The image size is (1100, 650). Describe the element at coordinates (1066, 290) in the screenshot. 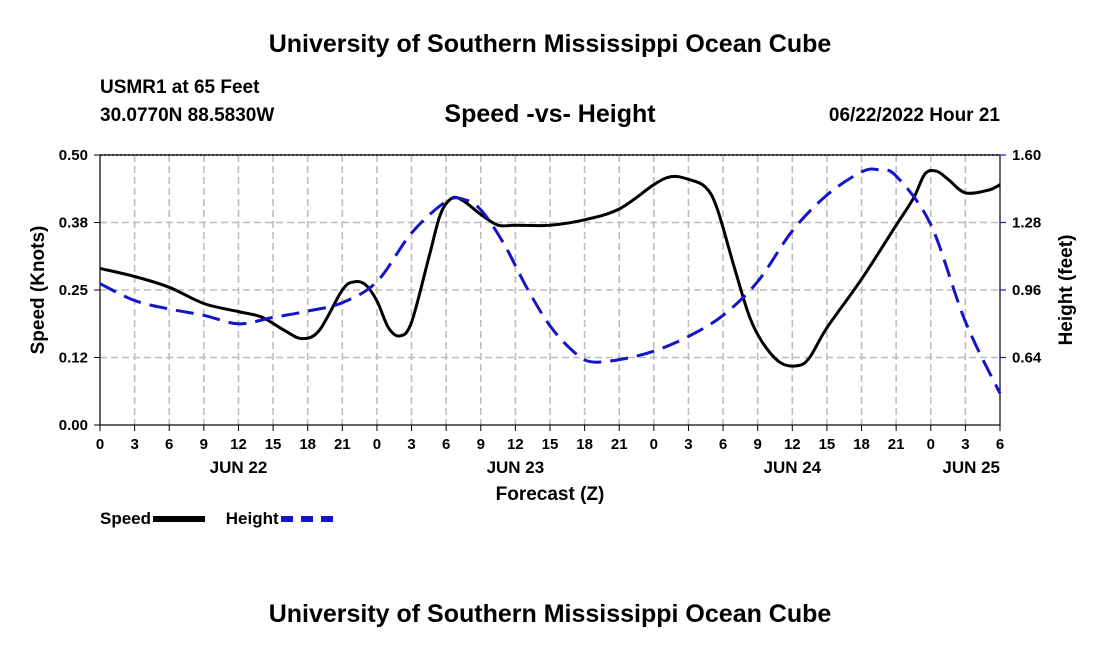

I see `y2-axis-label: Height (feet)` at that location.